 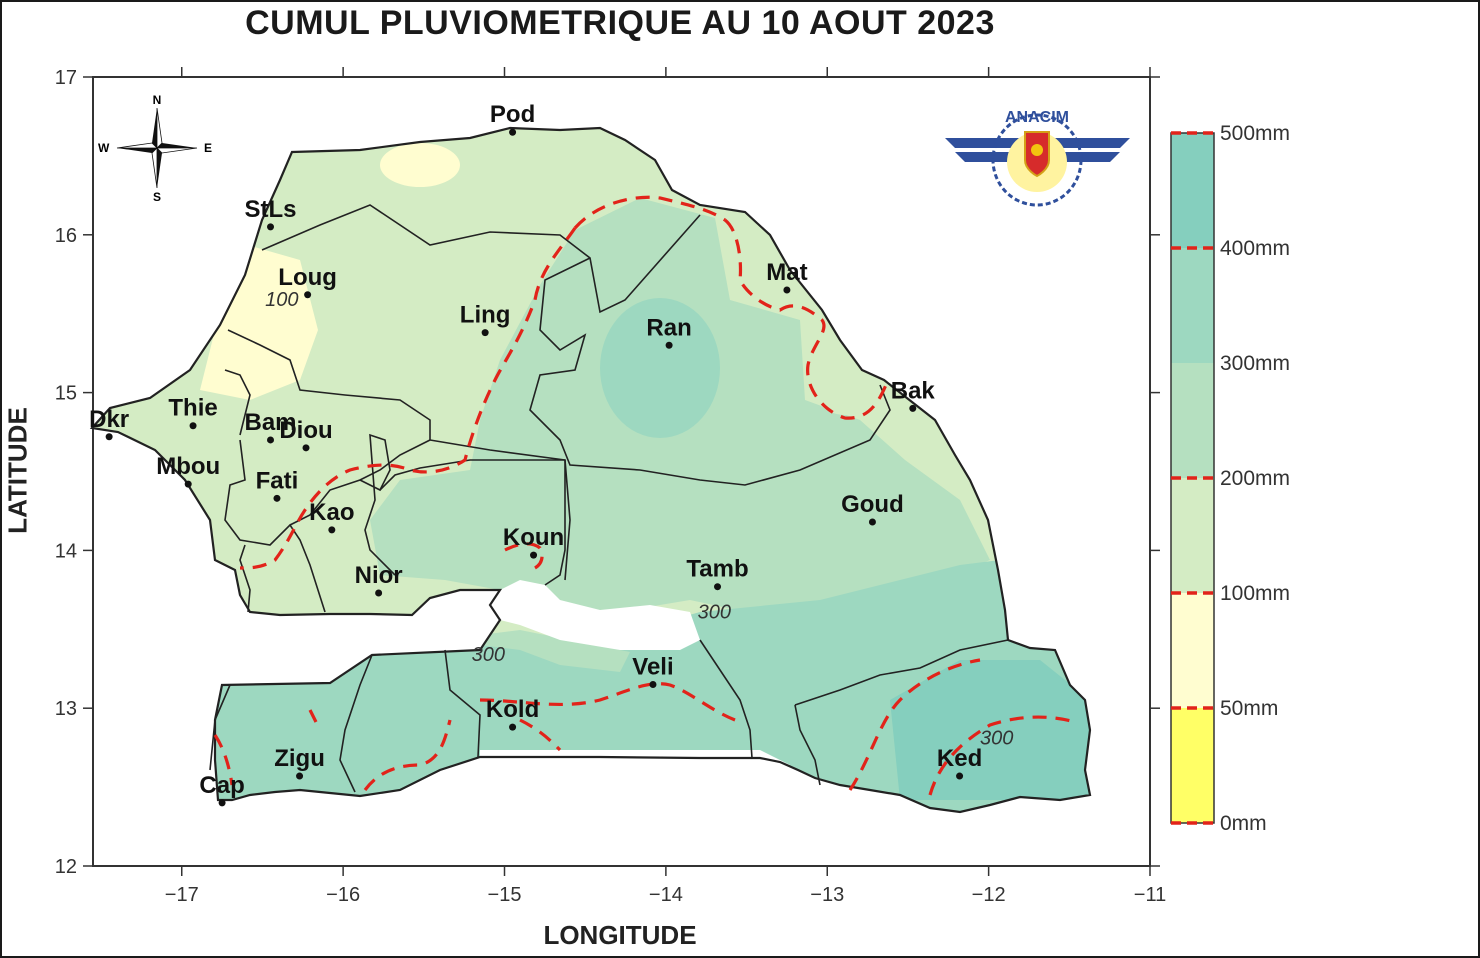 I want to click on compass-s: S, so click(x=157, y=197).